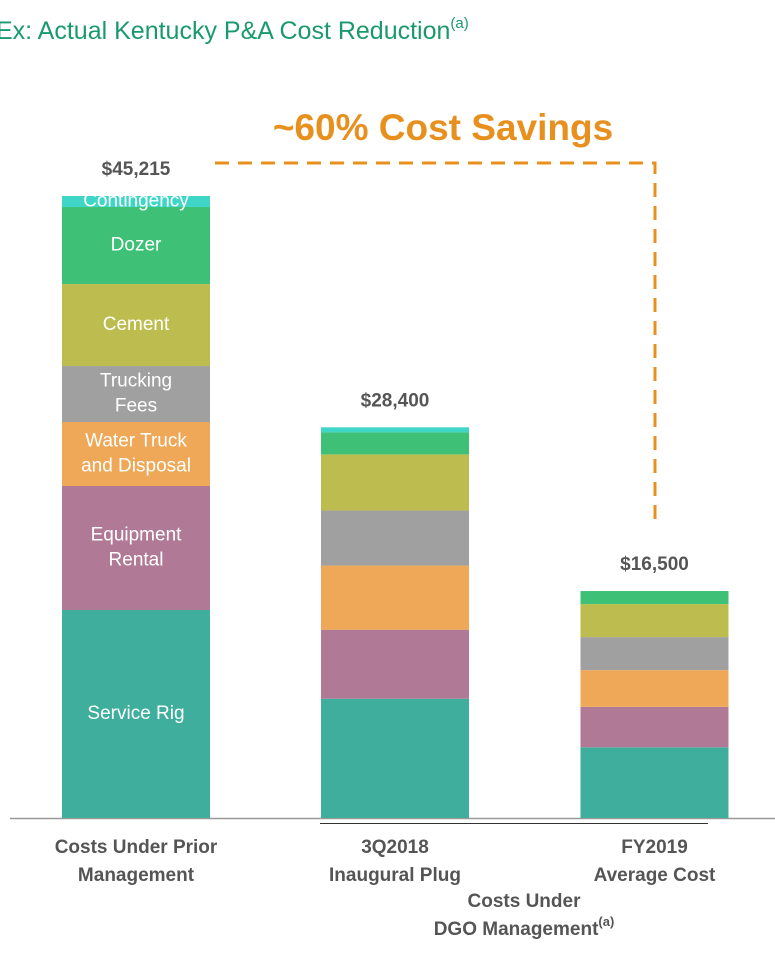 The width and height of the screenshot is (775, 971). I want to click on segment-label-text: Equipment Rental, so click(137, 548).